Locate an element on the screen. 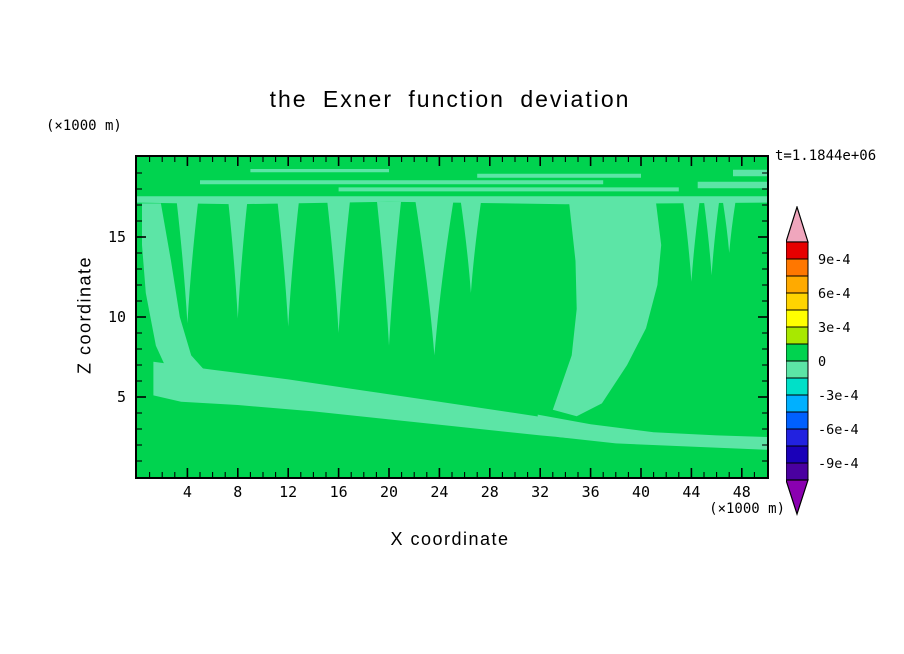 Image resolution: width=904 pixels, height=654 pixels. anomaly-region-streak-a is located at coordinates (402, 182).